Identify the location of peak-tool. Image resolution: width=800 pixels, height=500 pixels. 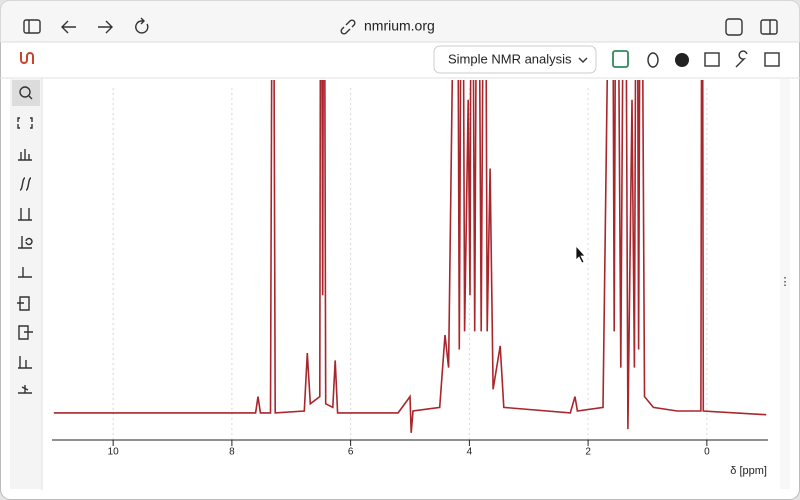
(25, 155).